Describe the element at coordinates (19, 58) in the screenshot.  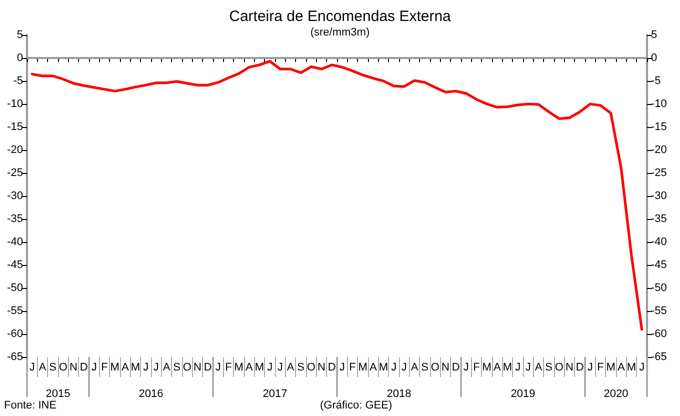
I see `y-tick-label: 0` at that location.